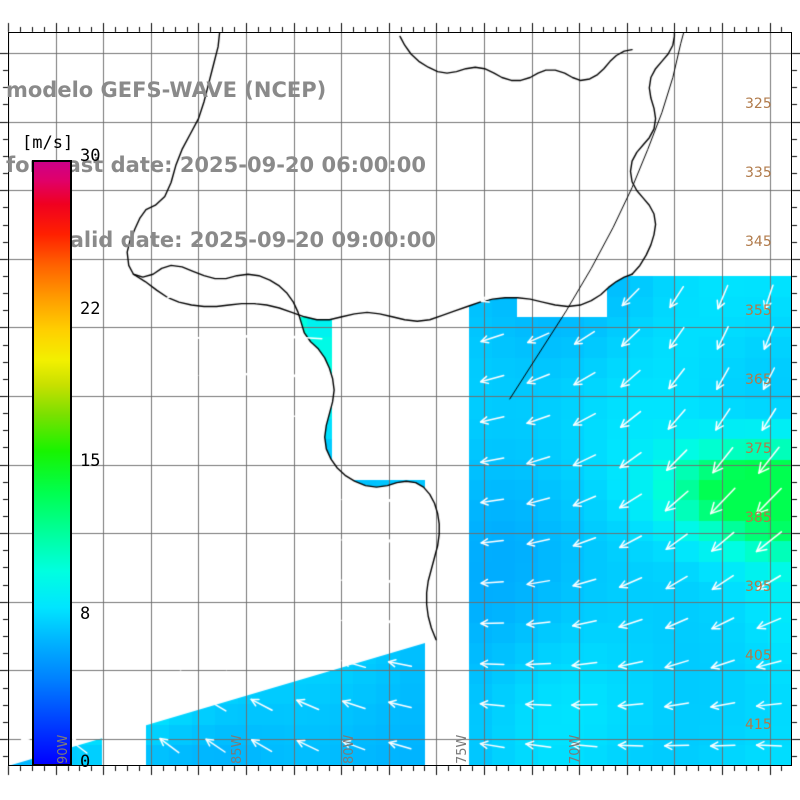 Image resolution: width=800 pixels, height=800 pixels. What do you see at coordinates (237, 749) in the screenshot?
I see `x-axis-label-1: 85W` at bounding box center [237, 749].